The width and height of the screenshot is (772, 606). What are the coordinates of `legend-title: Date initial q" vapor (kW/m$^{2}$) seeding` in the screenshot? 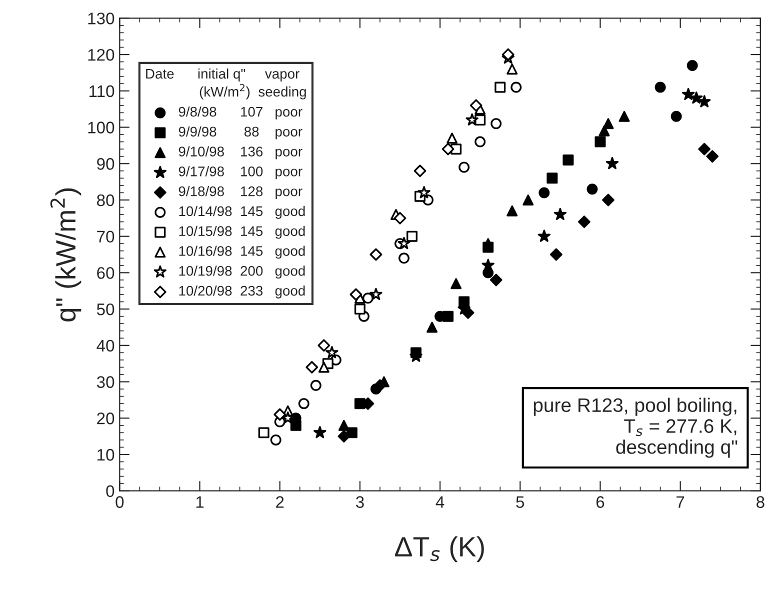 It's located at (226, 84).